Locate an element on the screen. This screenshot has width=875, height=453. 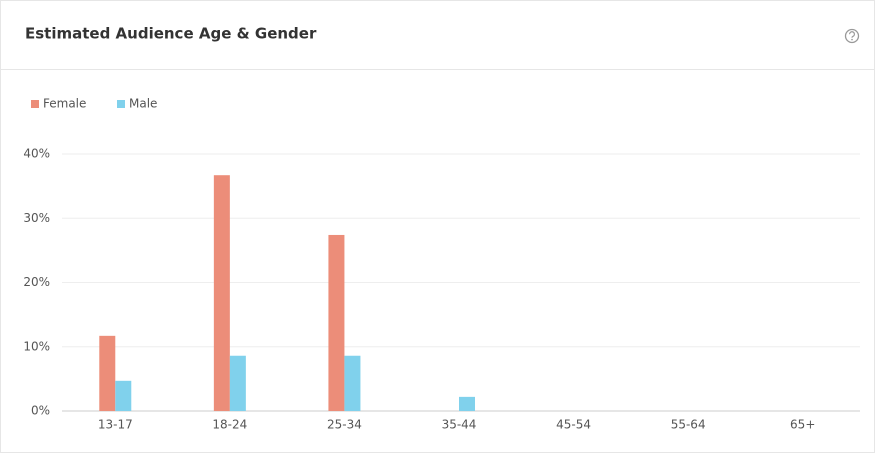
y-tick-label: 10% is located at coordinates (36, 346).